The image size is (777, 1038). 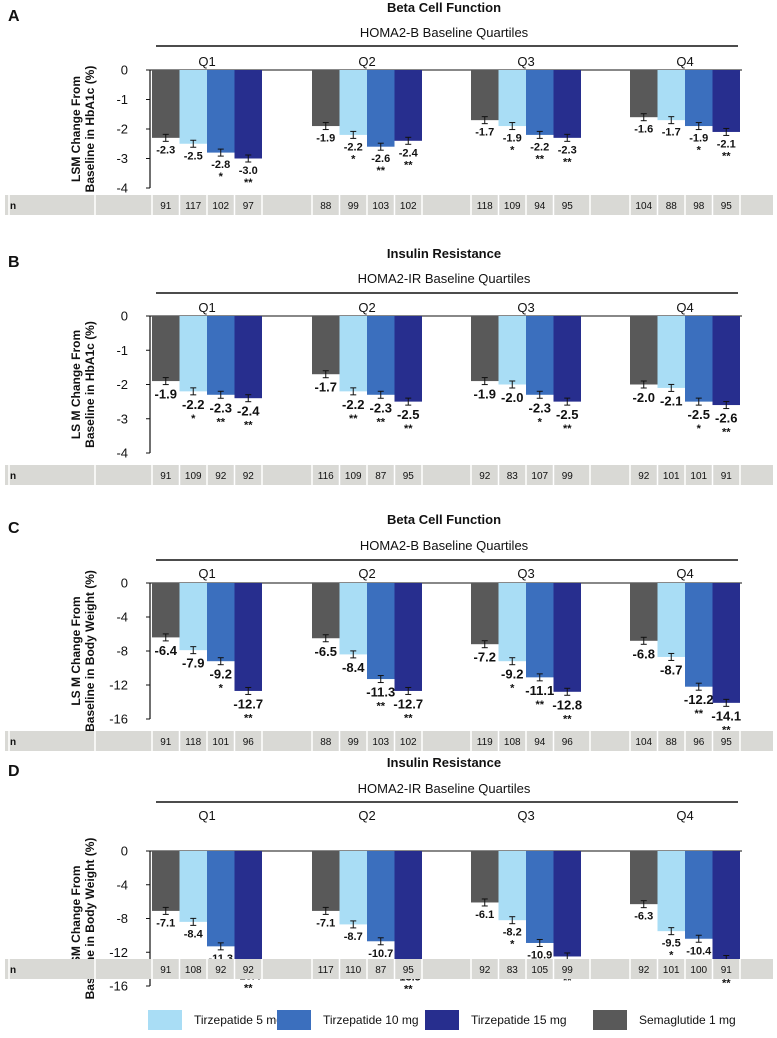 What do you see at coordinates (118, 986) in the screenshot?
I see `y-tick-label: -16` at bounding box center [118, 986].